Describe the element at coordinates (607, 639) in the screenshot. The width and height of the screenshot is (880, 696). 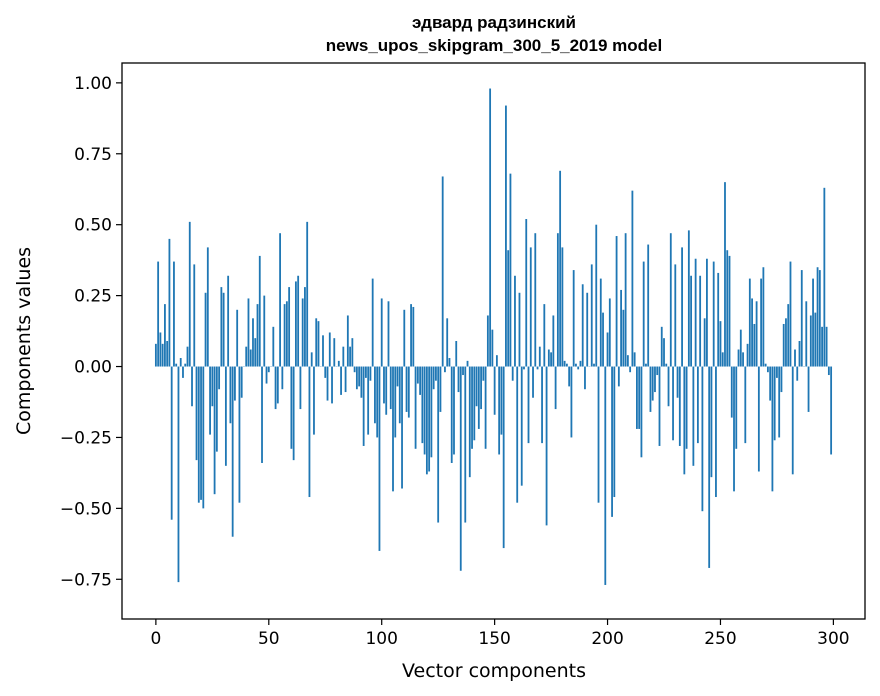
I see `x-tick-label: 200` at that location.